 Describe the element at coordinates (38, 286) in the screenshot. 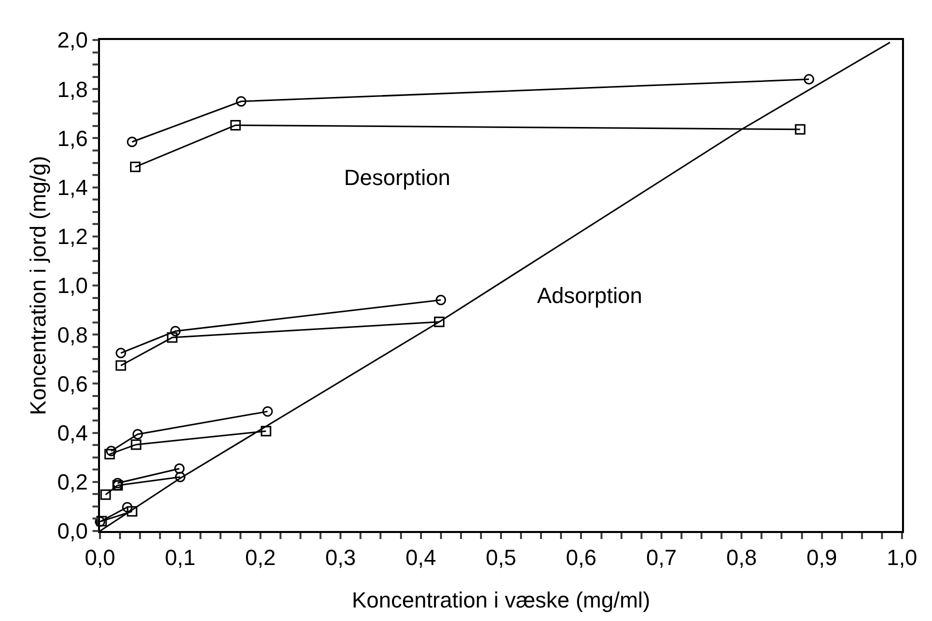

I see `y-axis-title: Koncentration i jord (mg/g)` at that location.